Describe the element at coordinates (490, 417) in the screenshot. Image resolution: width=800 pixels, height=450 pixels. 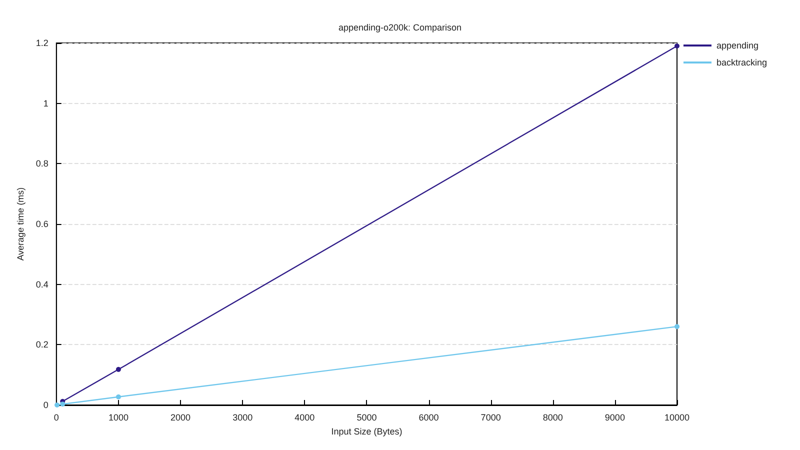
I see `x-tick-label: 7000` at that location.